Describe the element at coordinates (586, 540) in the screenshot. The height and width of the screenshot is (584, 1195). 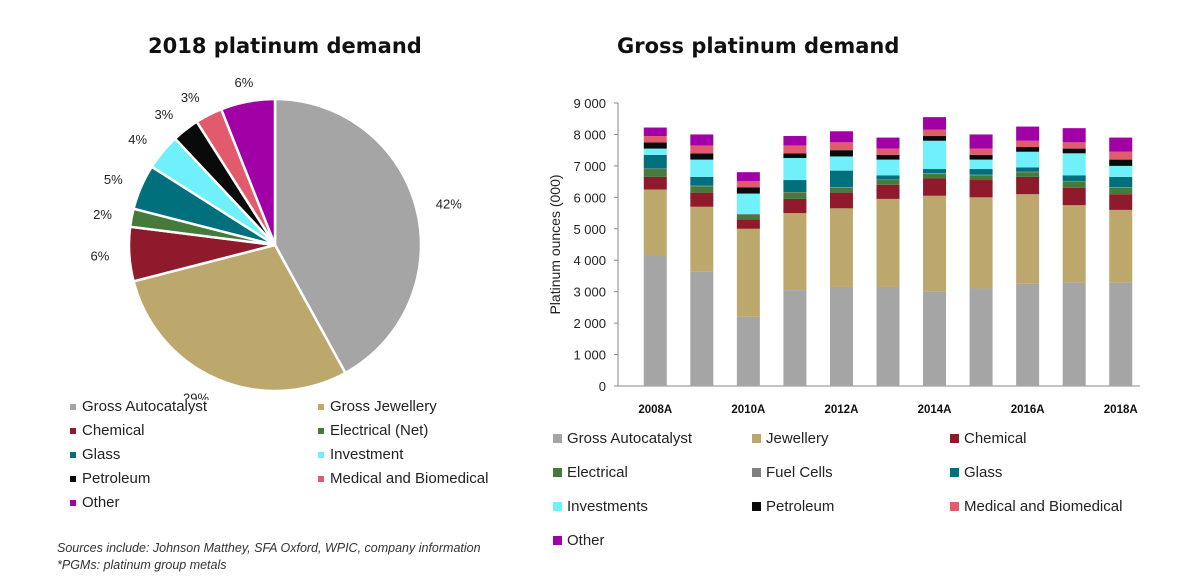
I see `legend-label: Other` at that location.